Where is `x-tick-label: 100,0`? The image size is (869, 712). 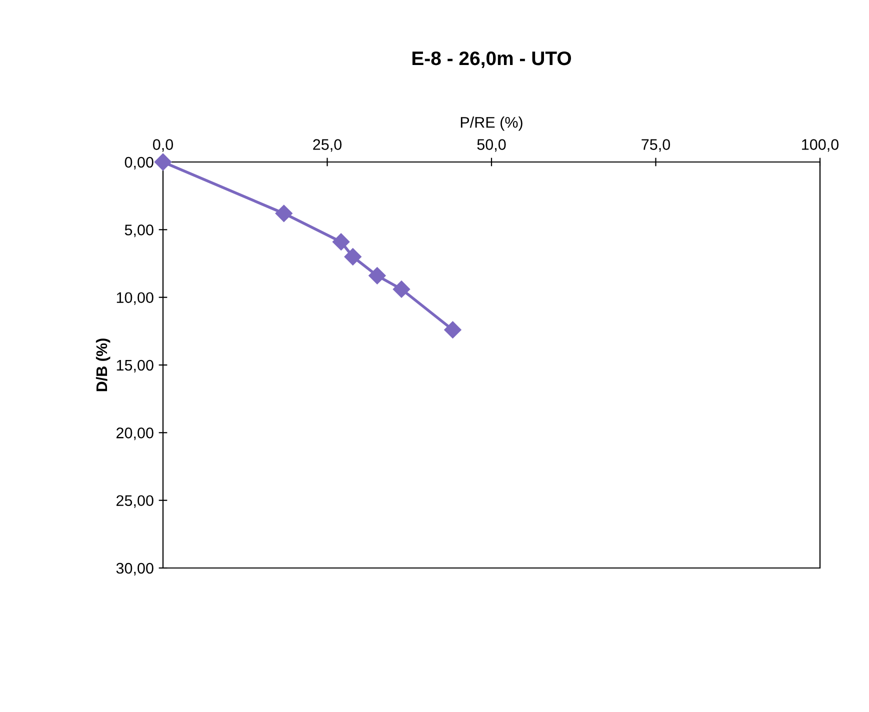 x-tick-label: 100,0 is located at coordinates (820, 145).